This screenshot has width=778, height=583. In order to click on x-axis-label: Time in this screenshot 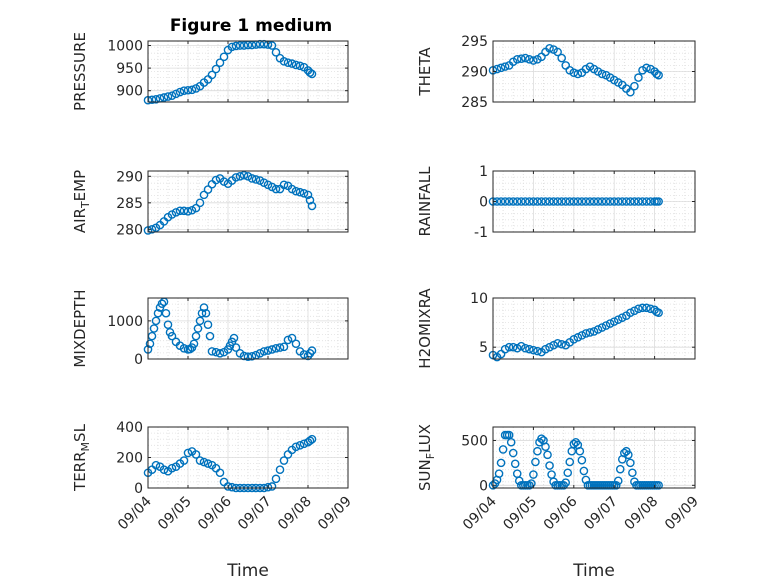, I will do `click(247, 571)`.